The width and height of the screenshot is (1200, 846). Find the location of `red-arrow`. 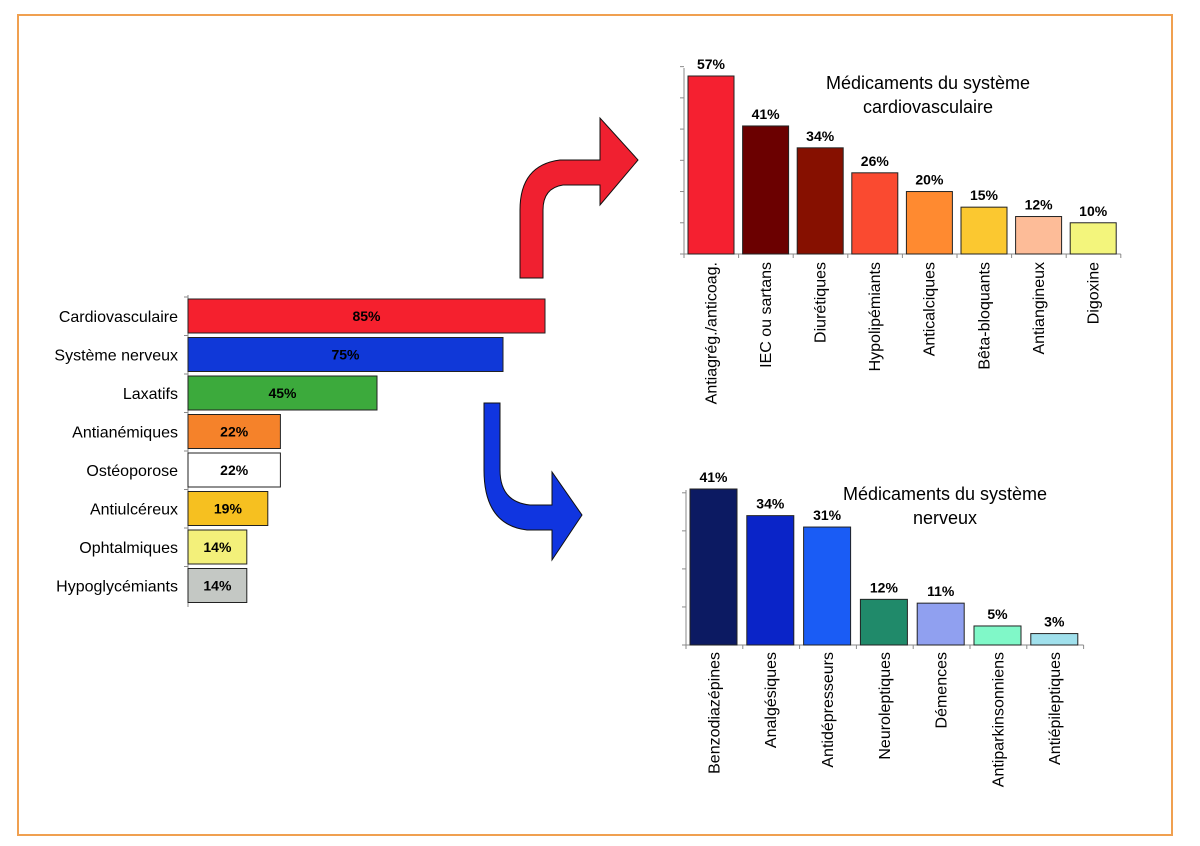

red-arrow is located at coordinates (579, 197).